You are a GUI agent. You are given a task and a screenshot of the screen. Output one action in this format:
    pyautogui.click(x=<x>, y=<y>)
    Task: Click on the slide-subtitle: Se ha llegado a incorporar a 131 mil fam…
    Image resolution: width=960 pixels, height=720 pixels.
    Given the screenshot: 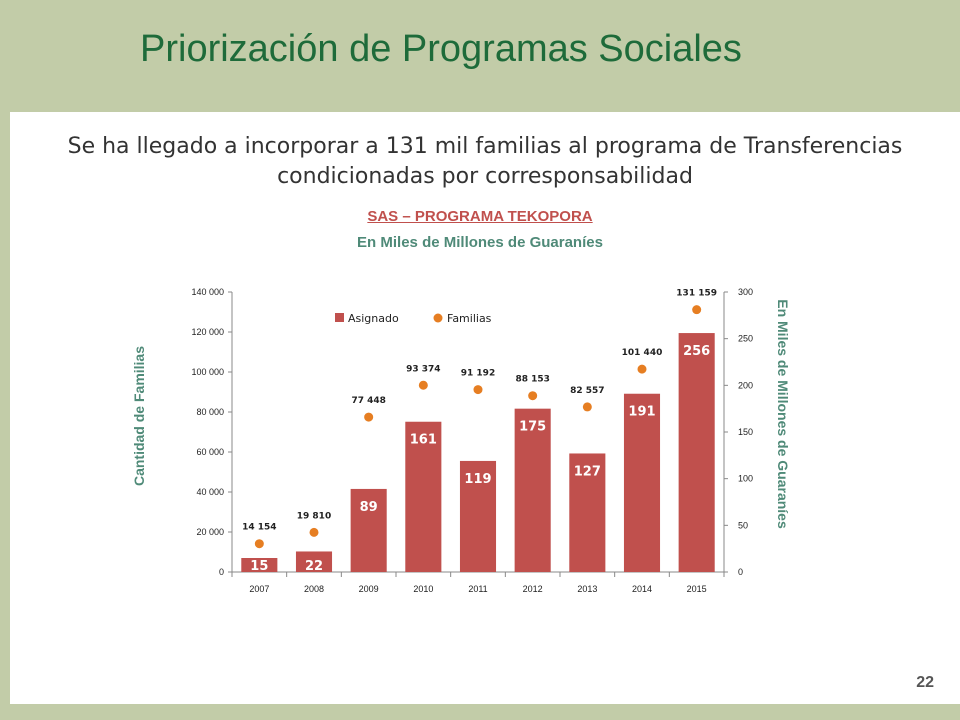 What is the action you would take?
    pyautogui.click(x=485, y=161)
    